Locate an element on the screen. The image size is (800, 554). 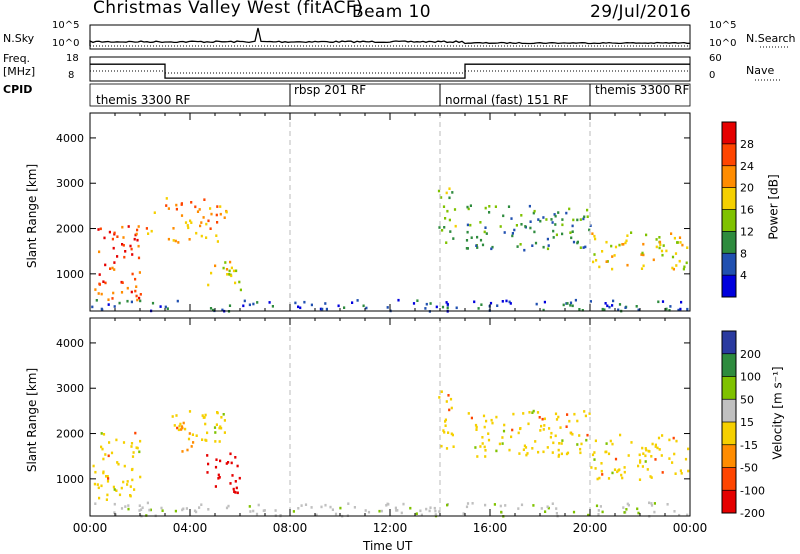
power-colorbar-tick-label: 8 is located at coordinates (743, 253).